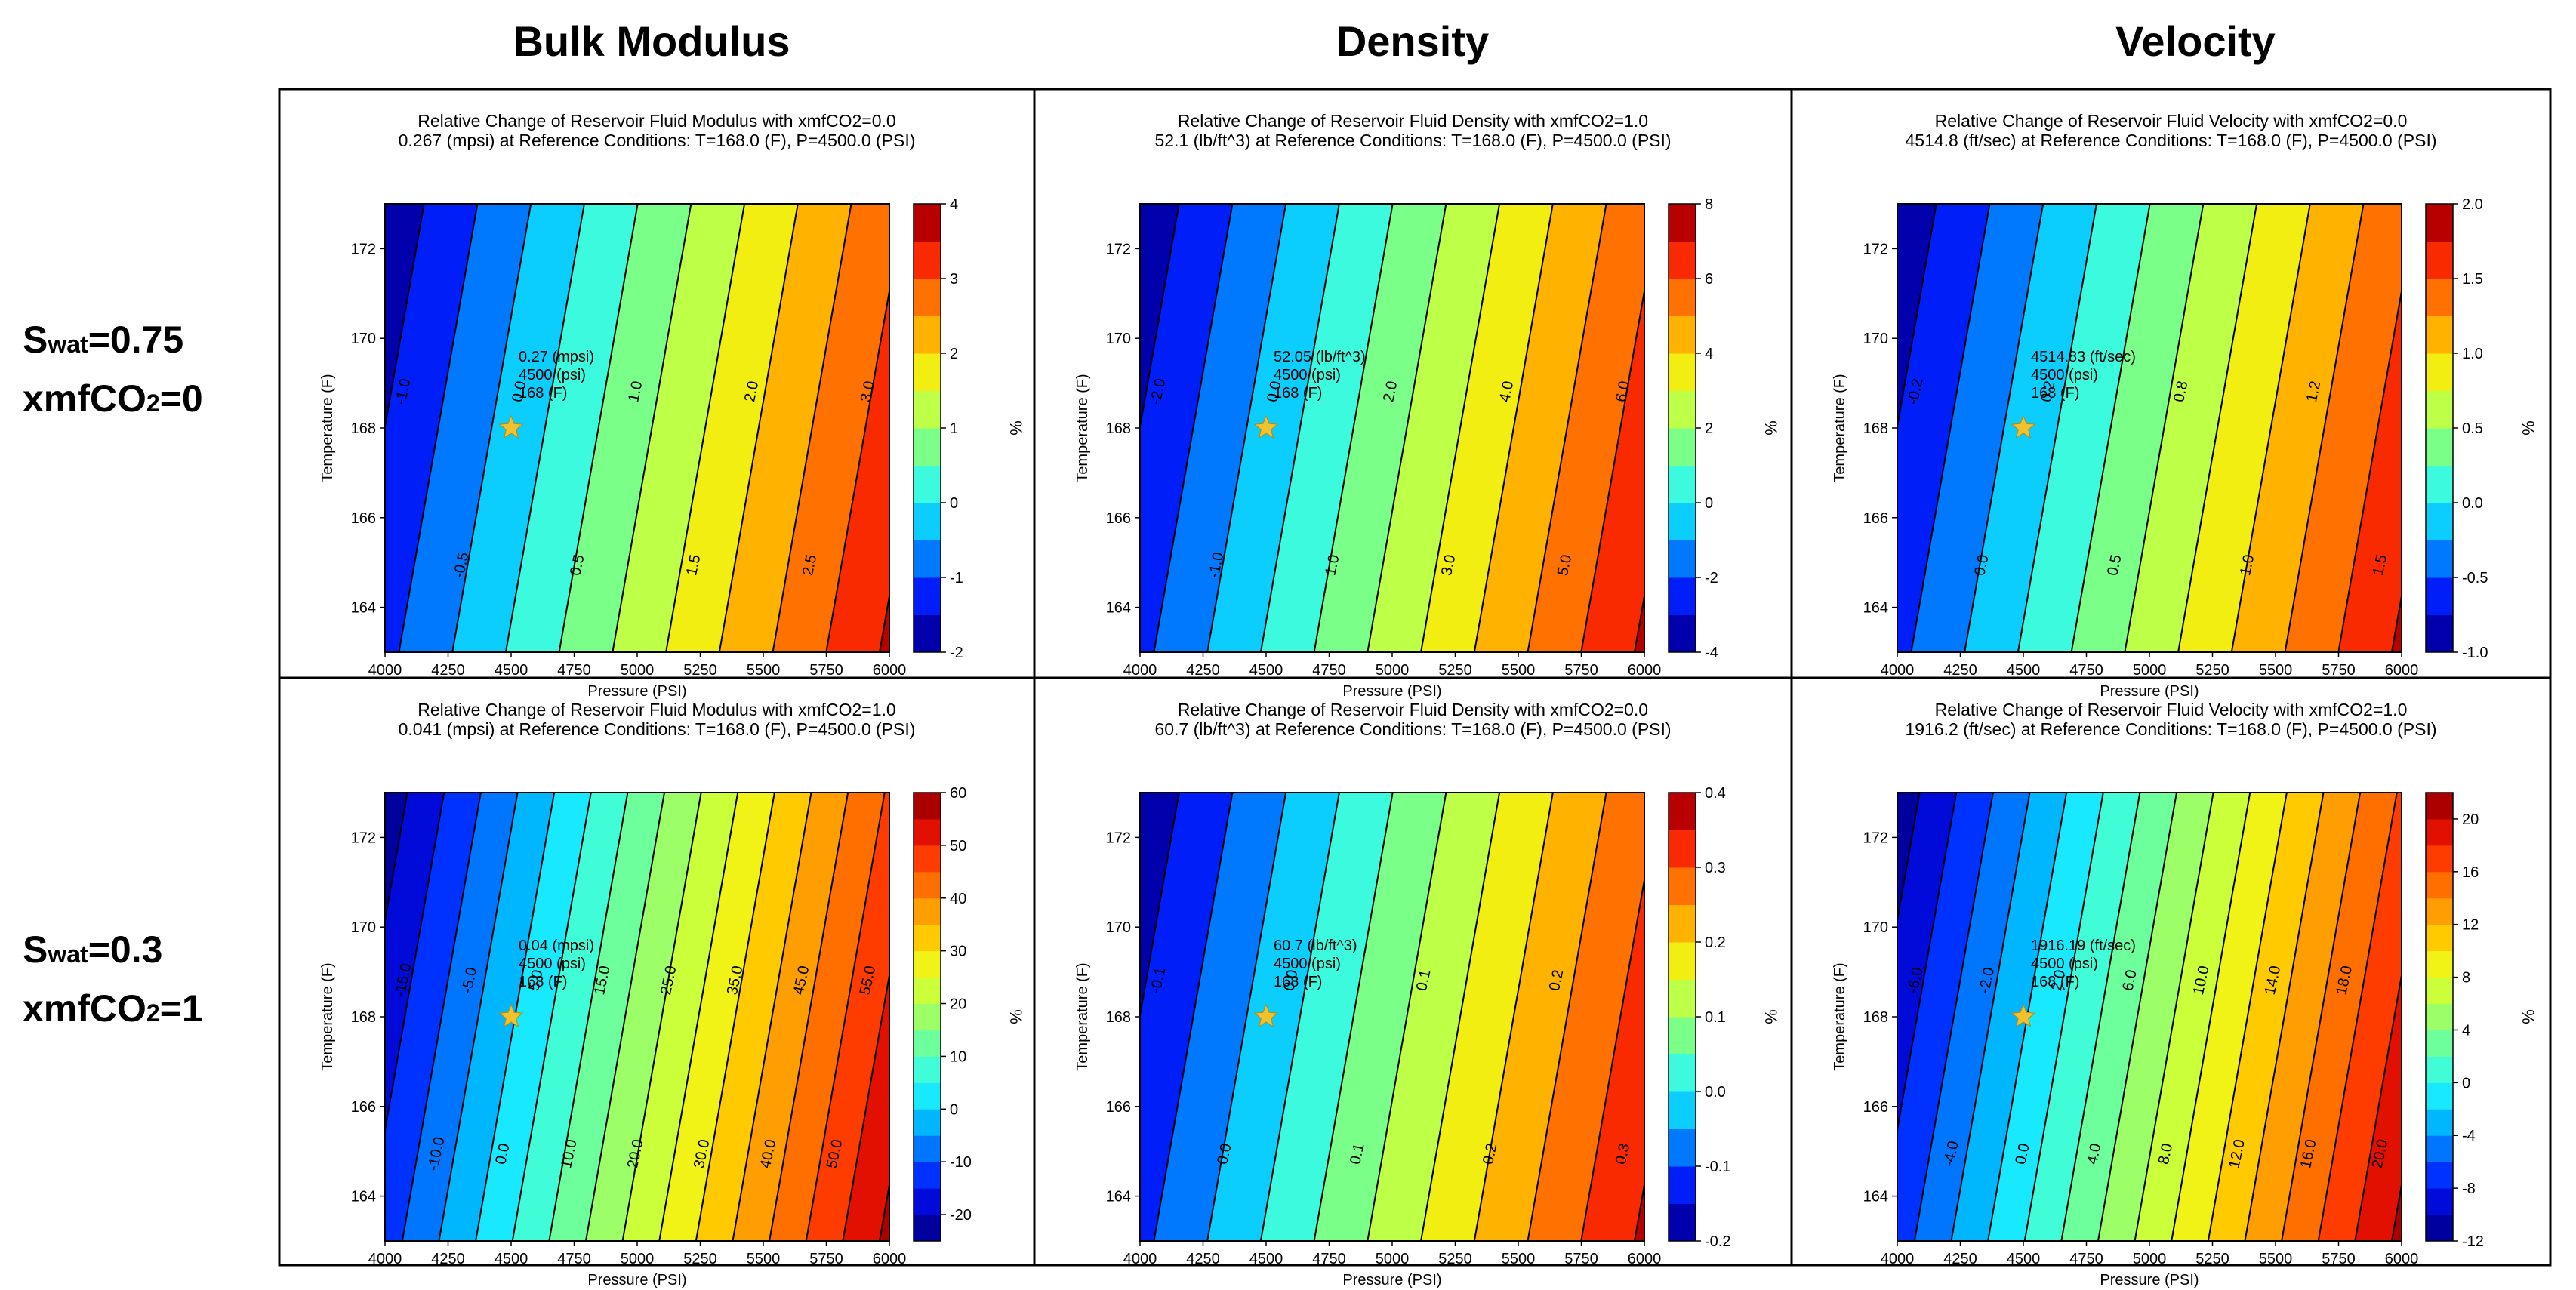 This screenshot has height=1290, width=2576. I want to click on colorbar: -4 -2 0 2 4 6 8%, so click(1724, 428).